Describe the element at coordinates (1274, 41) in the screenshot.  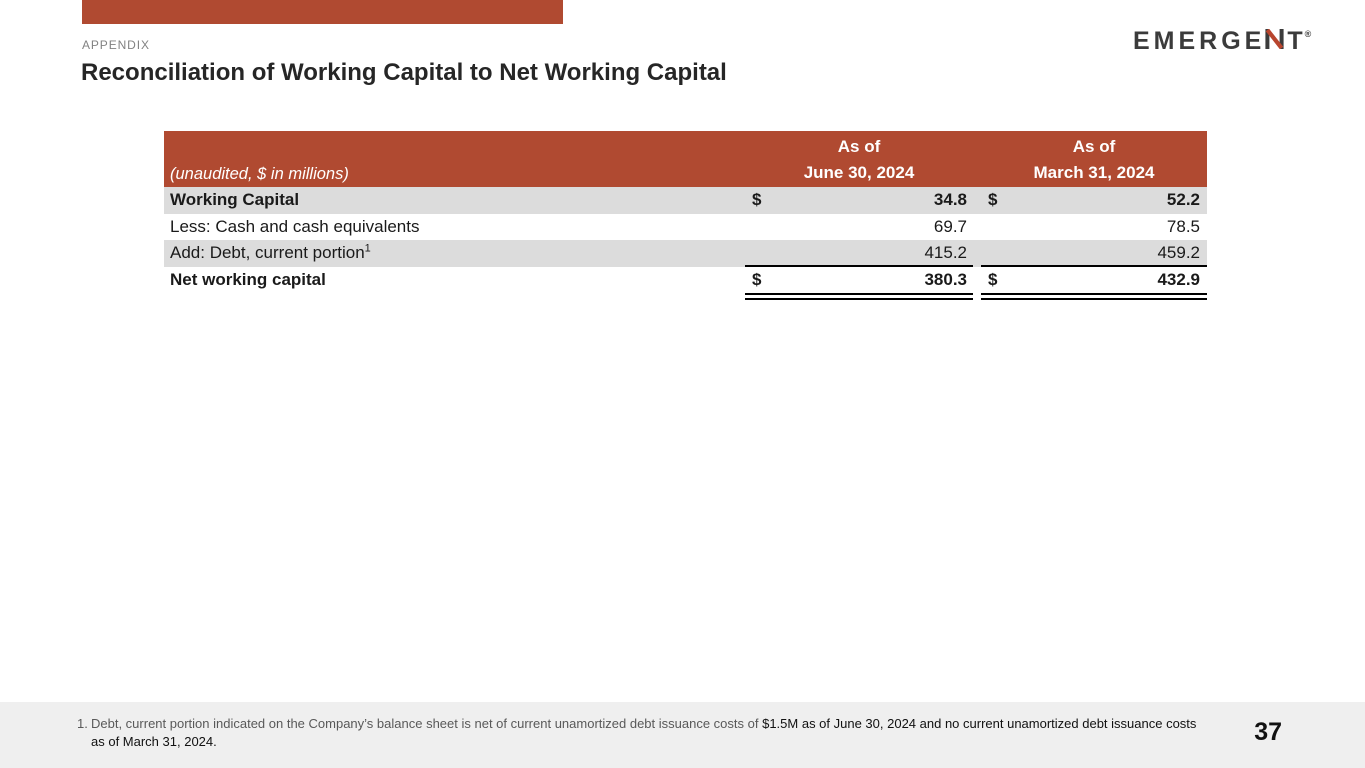
I see `logo-n-icon` at that location.